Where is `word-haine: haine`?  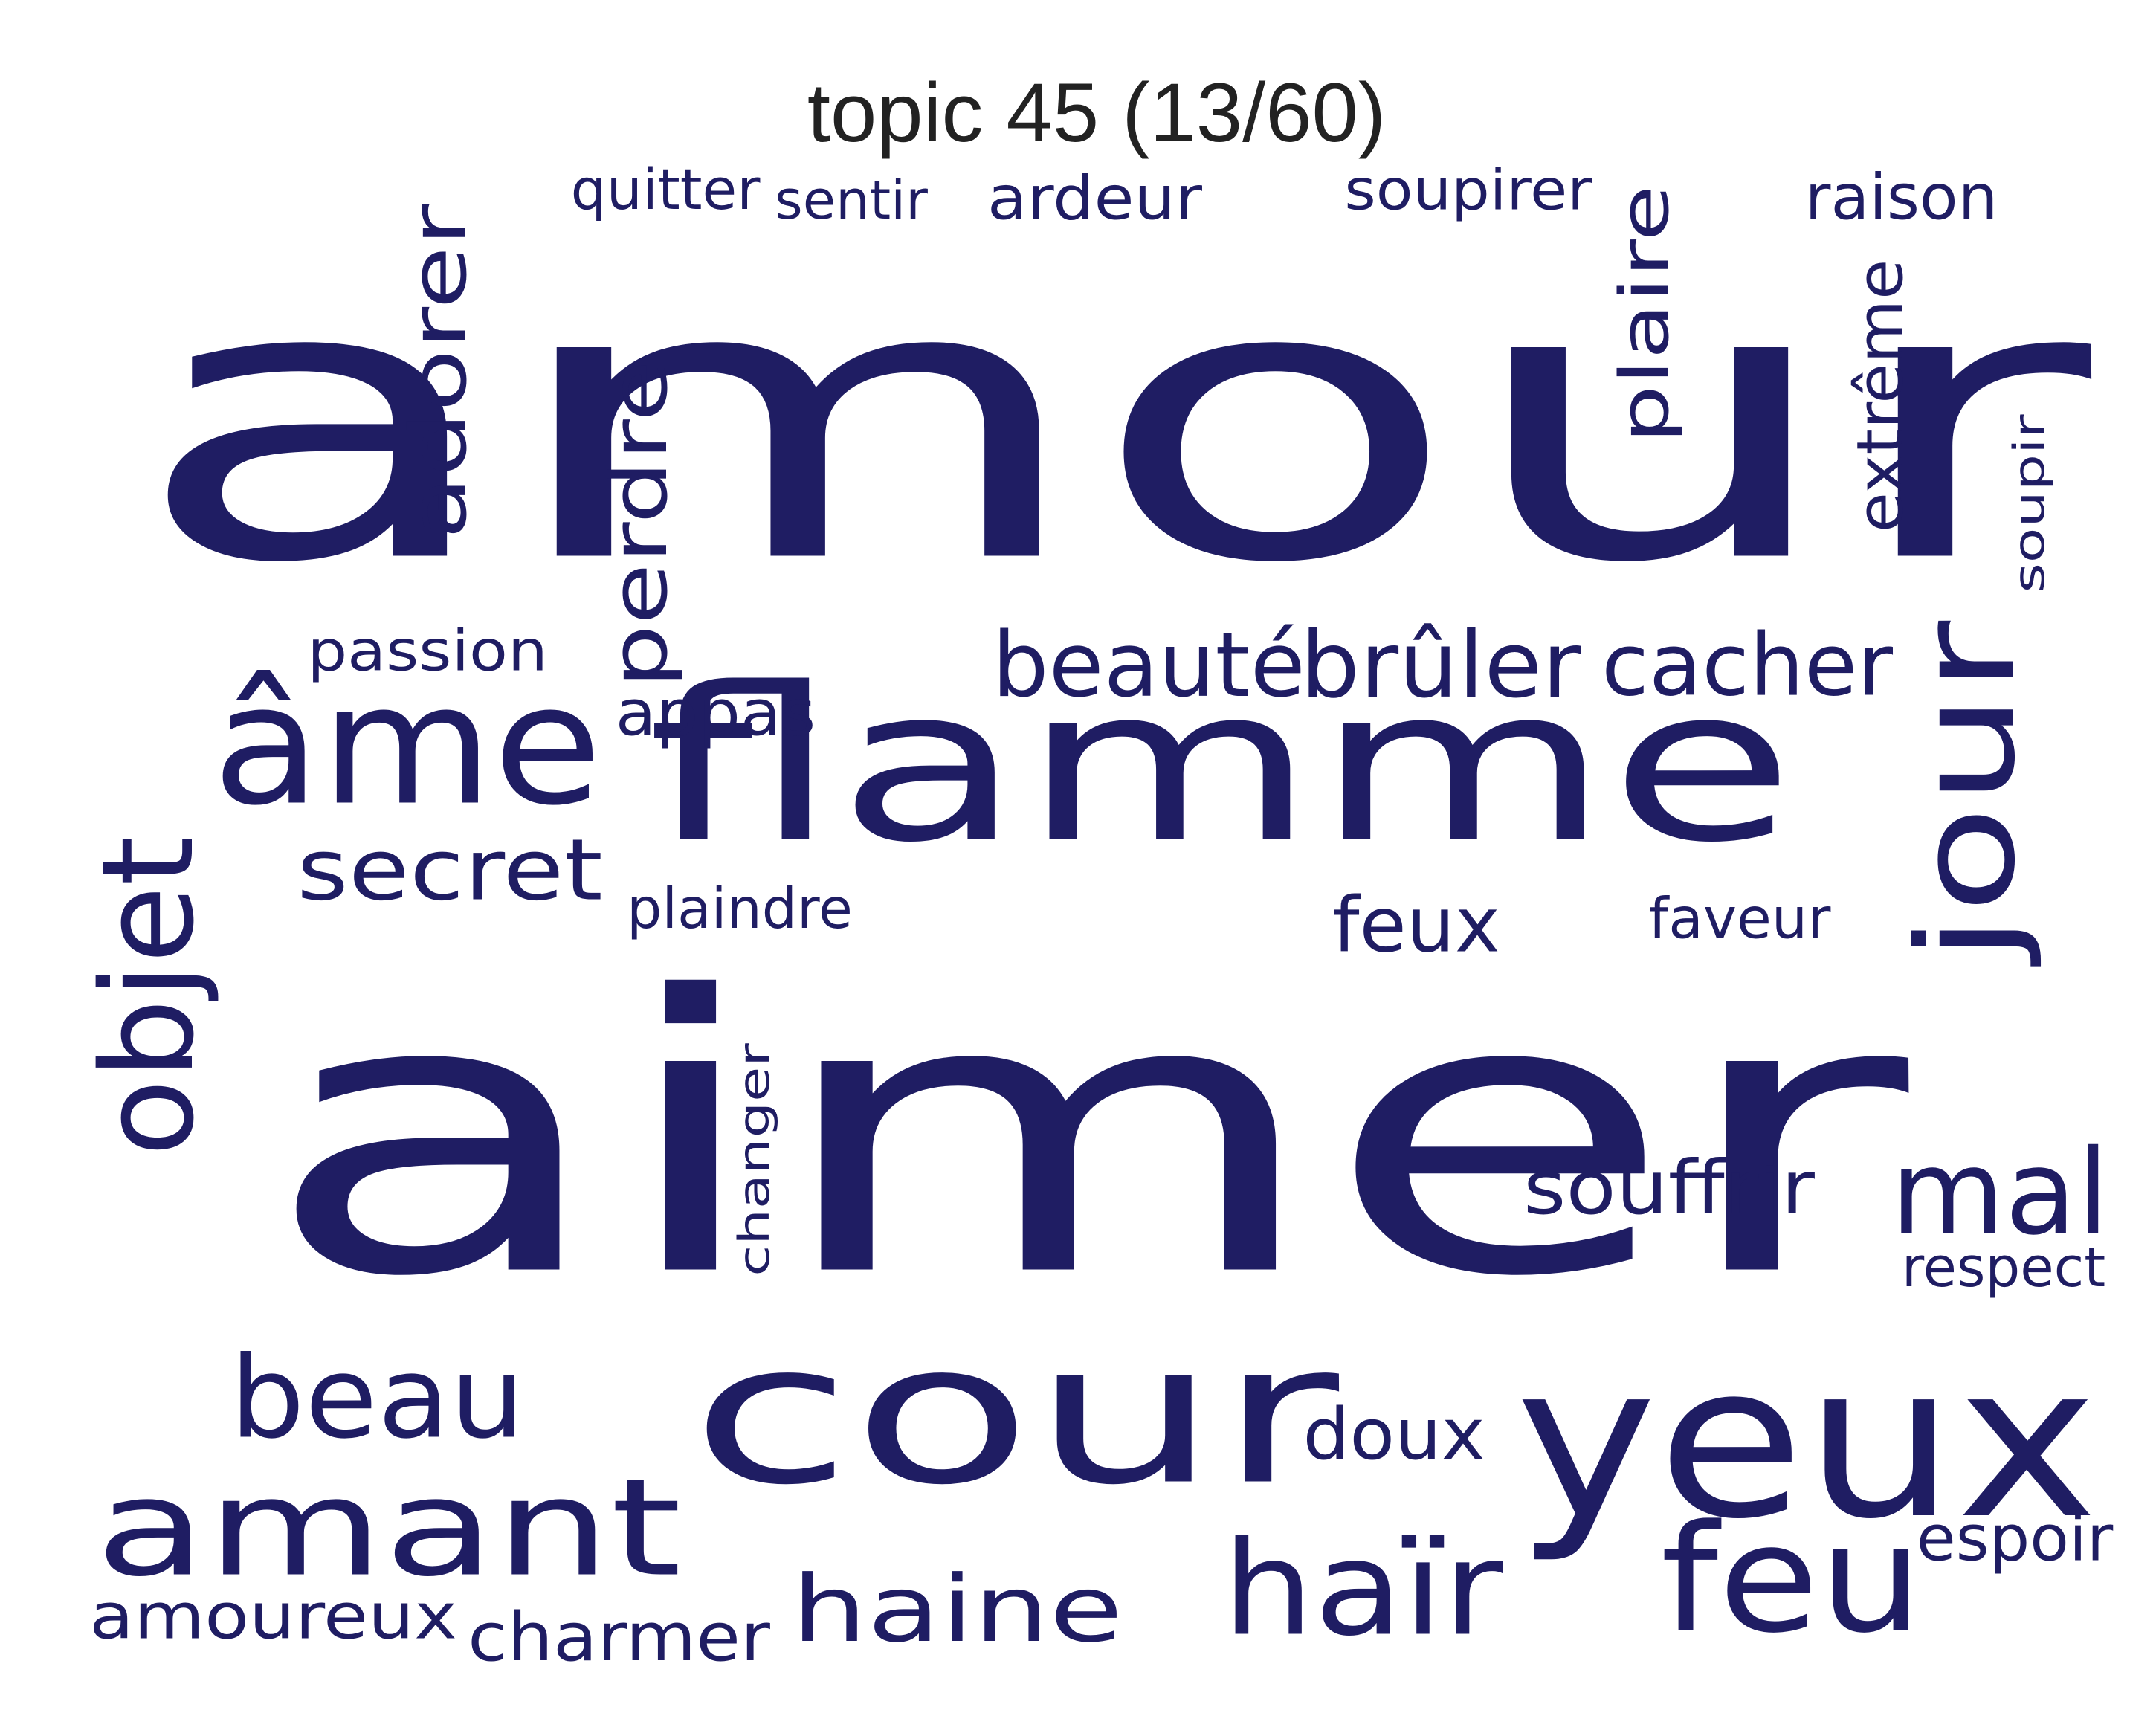
word-haine: haine is located at coordinates (957, 1610).